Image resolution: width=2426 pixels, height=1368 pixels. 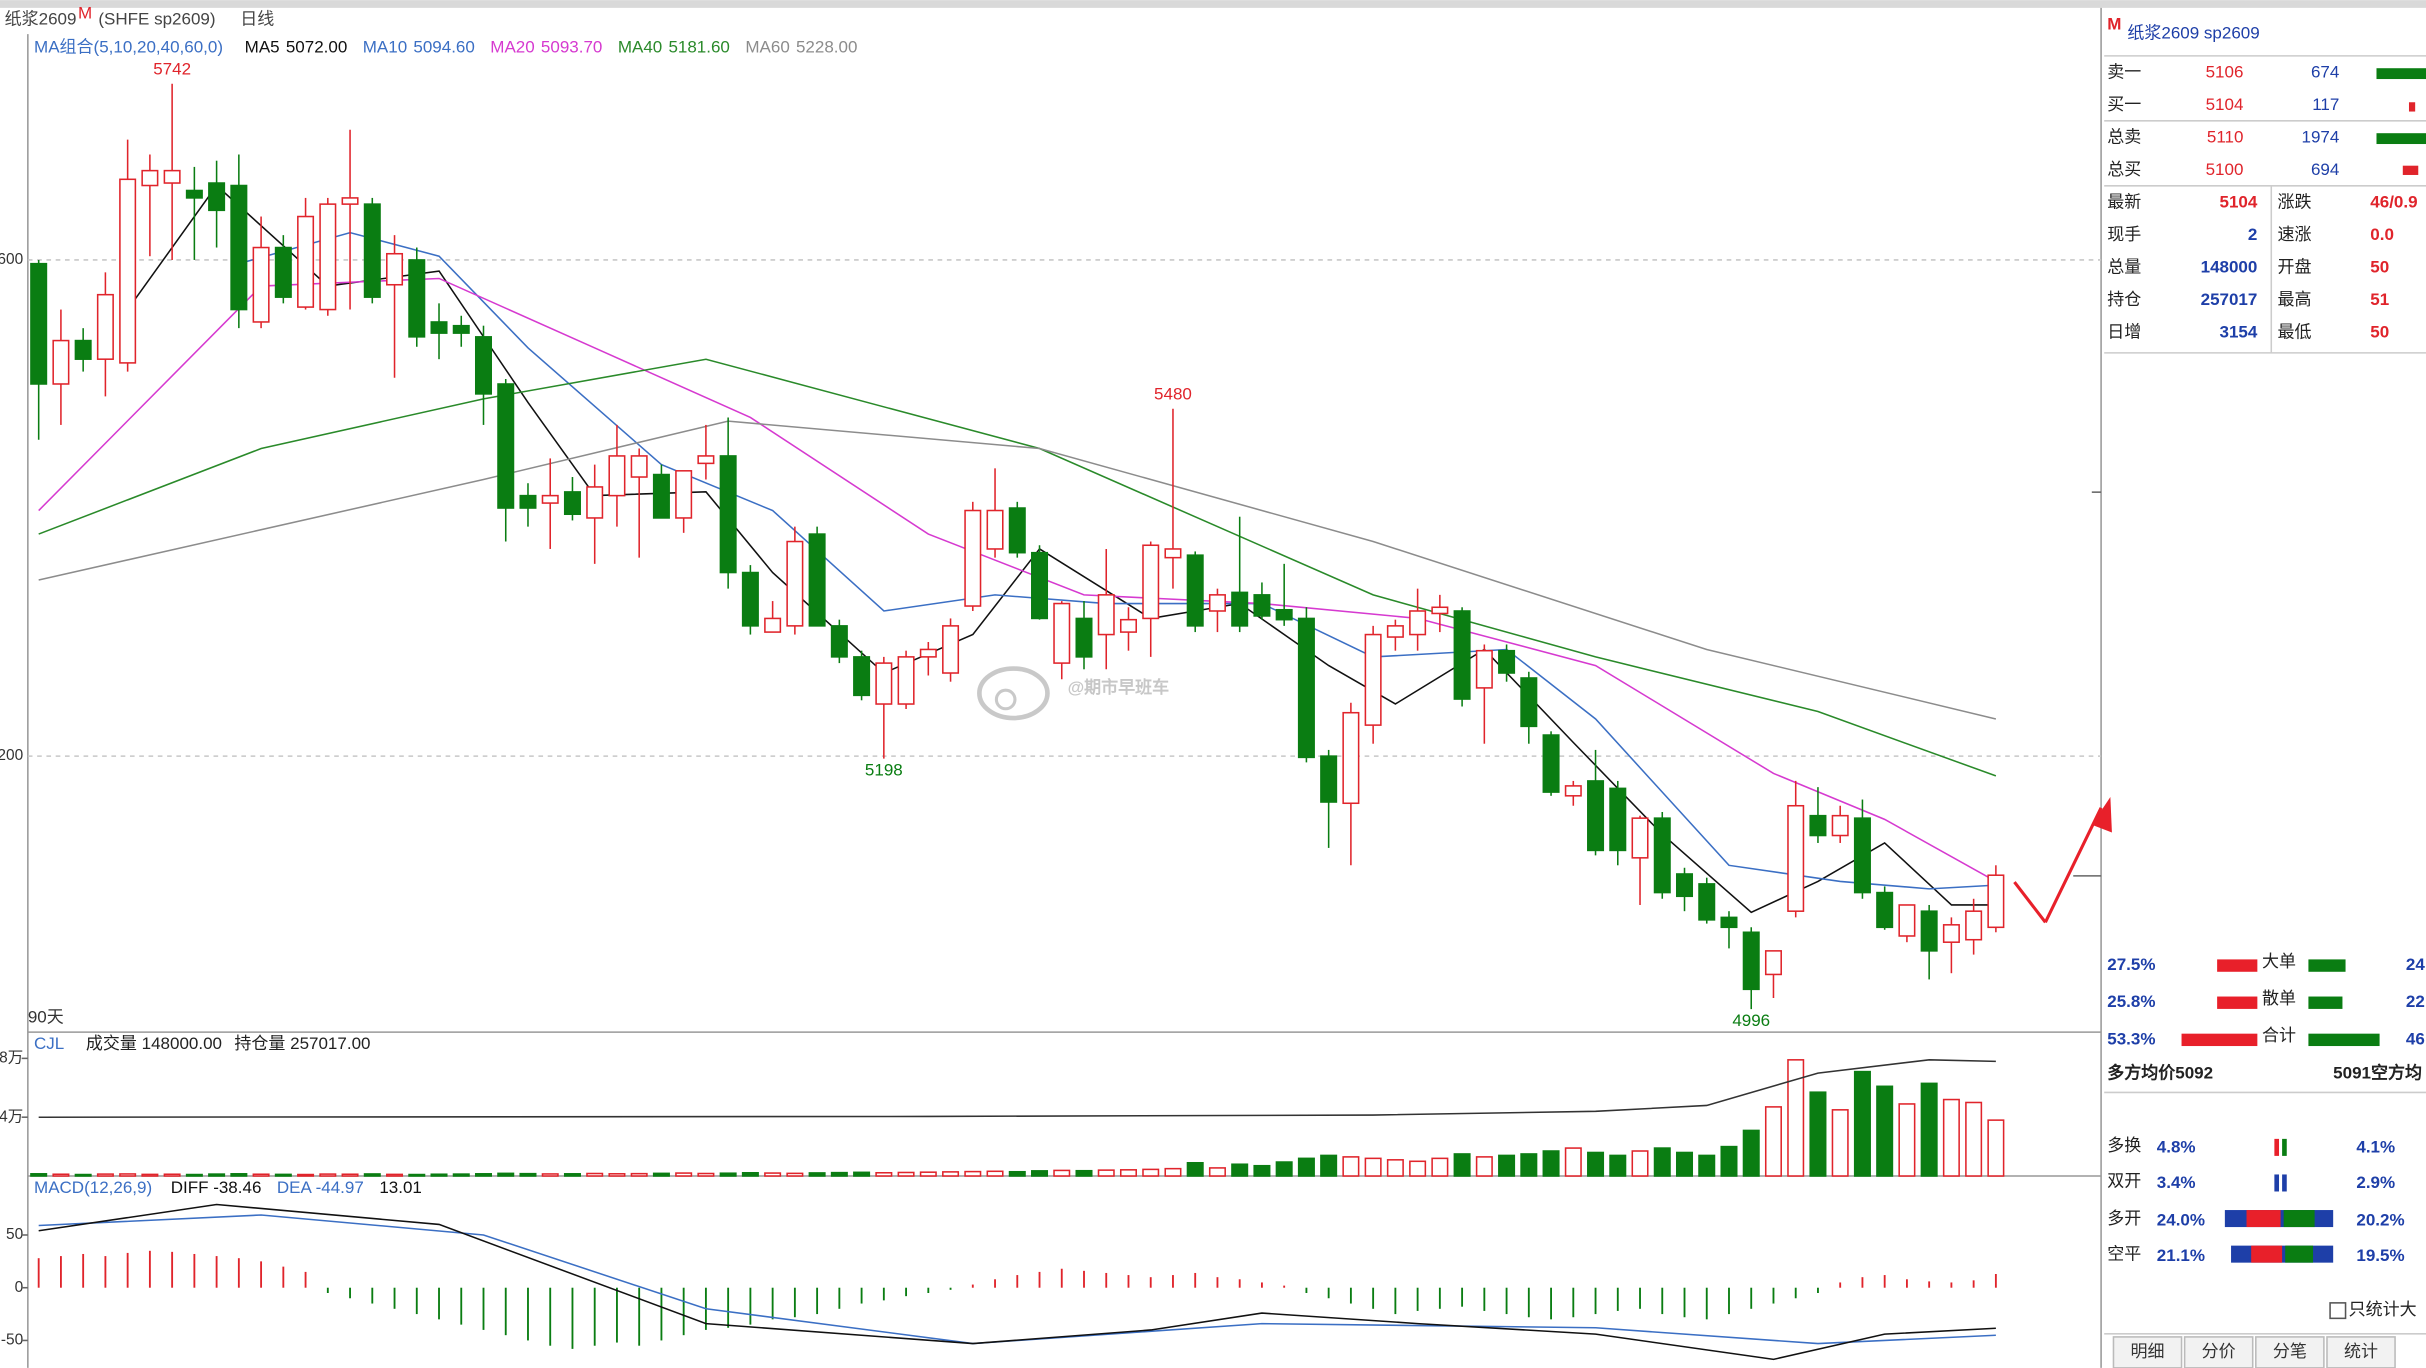 What do you see at coordinates (2193, 33) in the screenshot?
I see `panel-title: 纸浆2609 sp2609` at bounding box center [2193, 33].